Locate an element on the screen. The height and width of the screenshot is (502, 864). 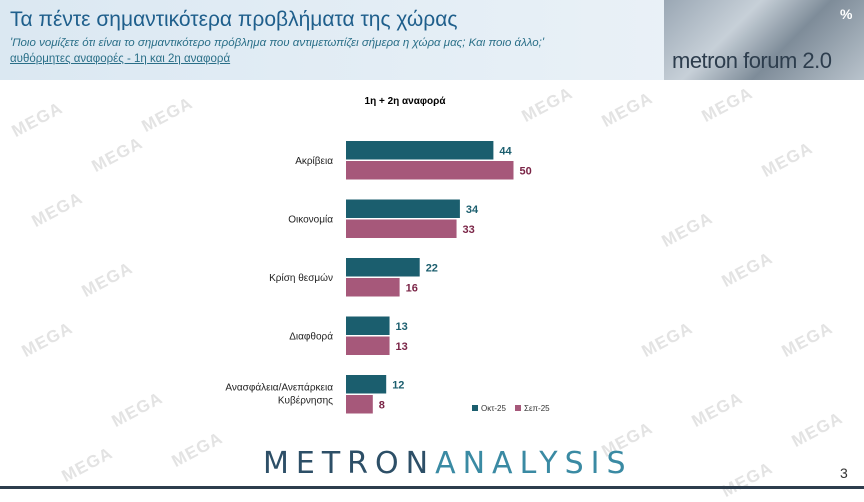
category-label: Διαφθορά is located at coordinates (311, 336).